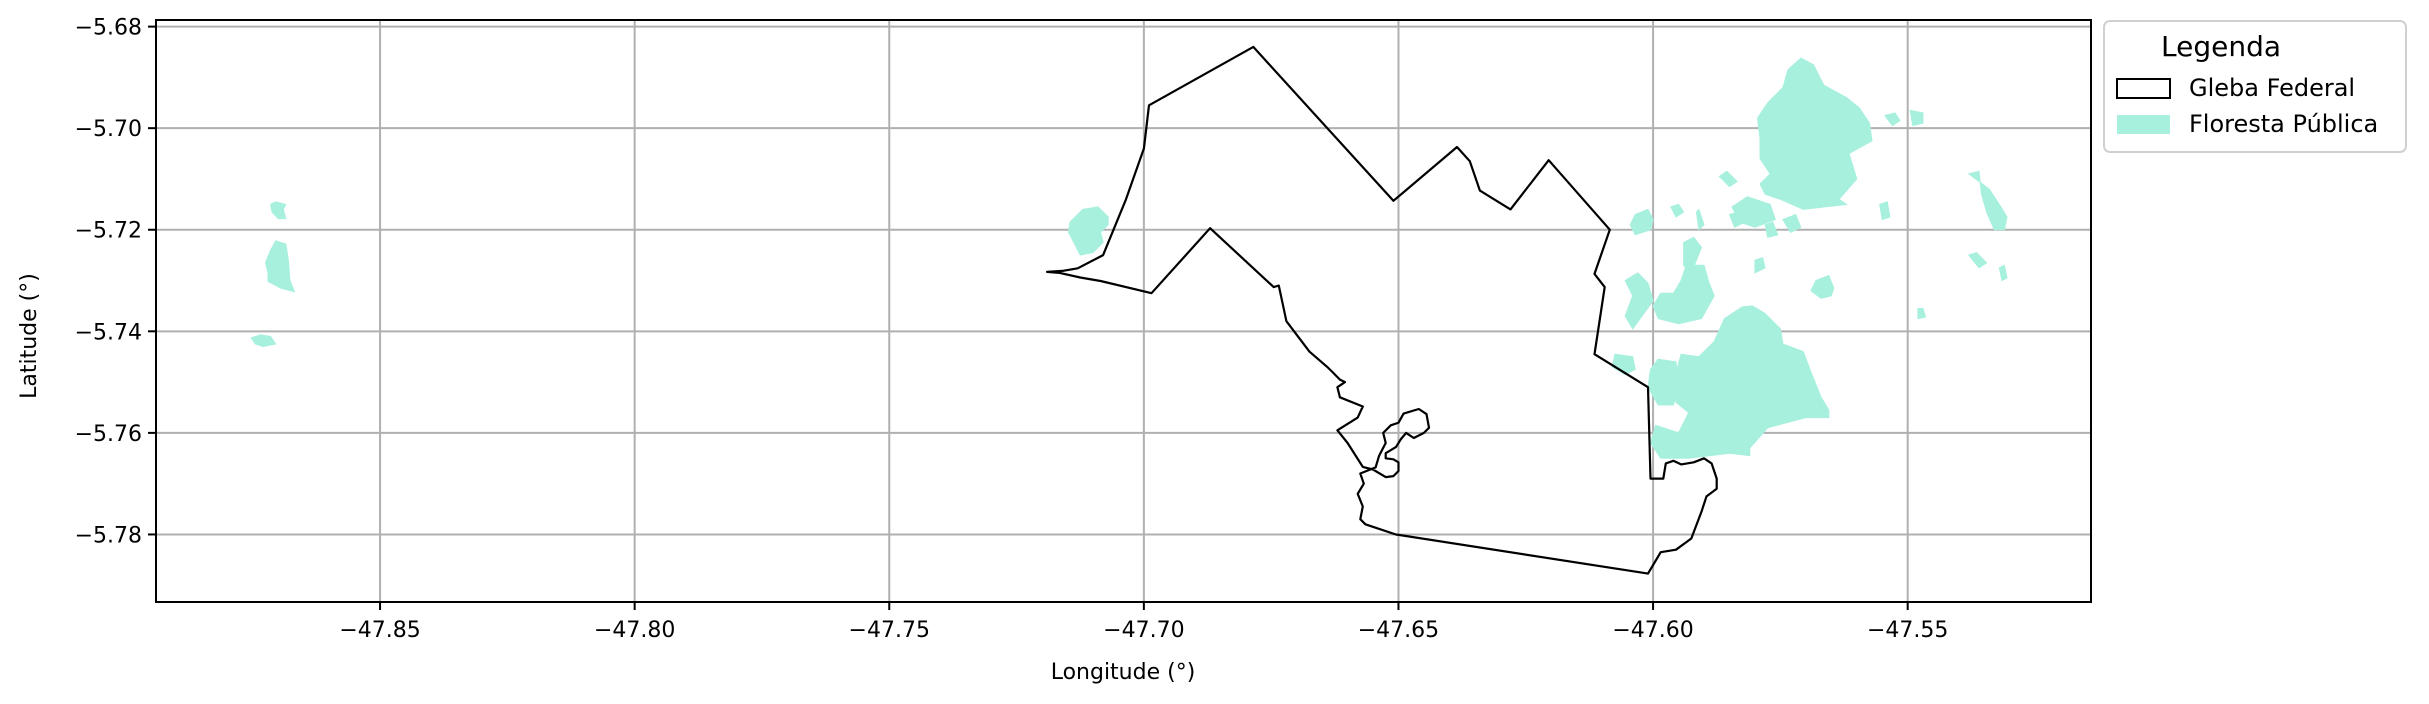 Image resolution: width=2429 pixels, height=704 pixels. I want to click on x-tick-label: −47.65, so click(1398, 630).